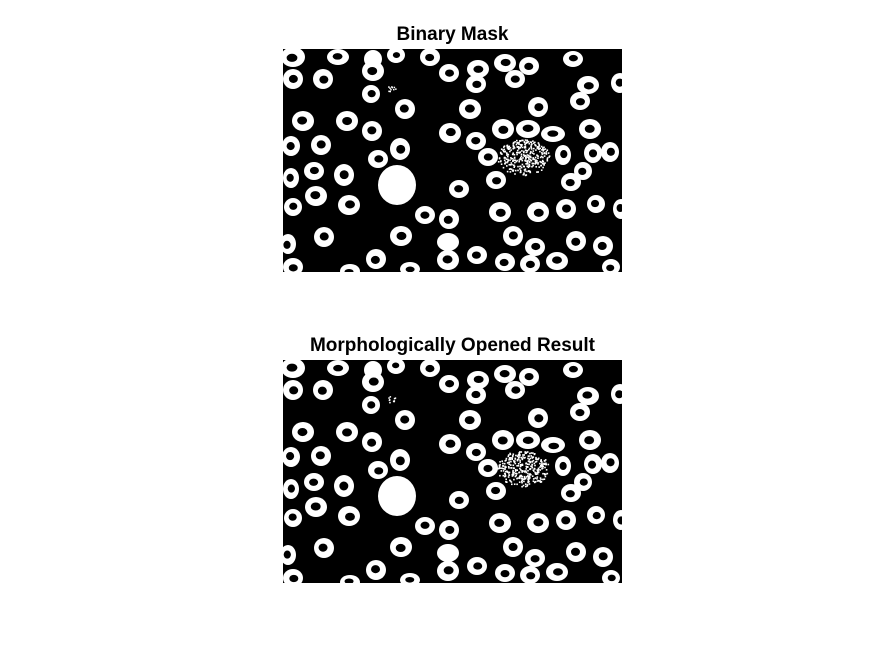 The width and height of the screenshot is (875, 656). I want to click on opened-result-canvas, so click(452, 471).